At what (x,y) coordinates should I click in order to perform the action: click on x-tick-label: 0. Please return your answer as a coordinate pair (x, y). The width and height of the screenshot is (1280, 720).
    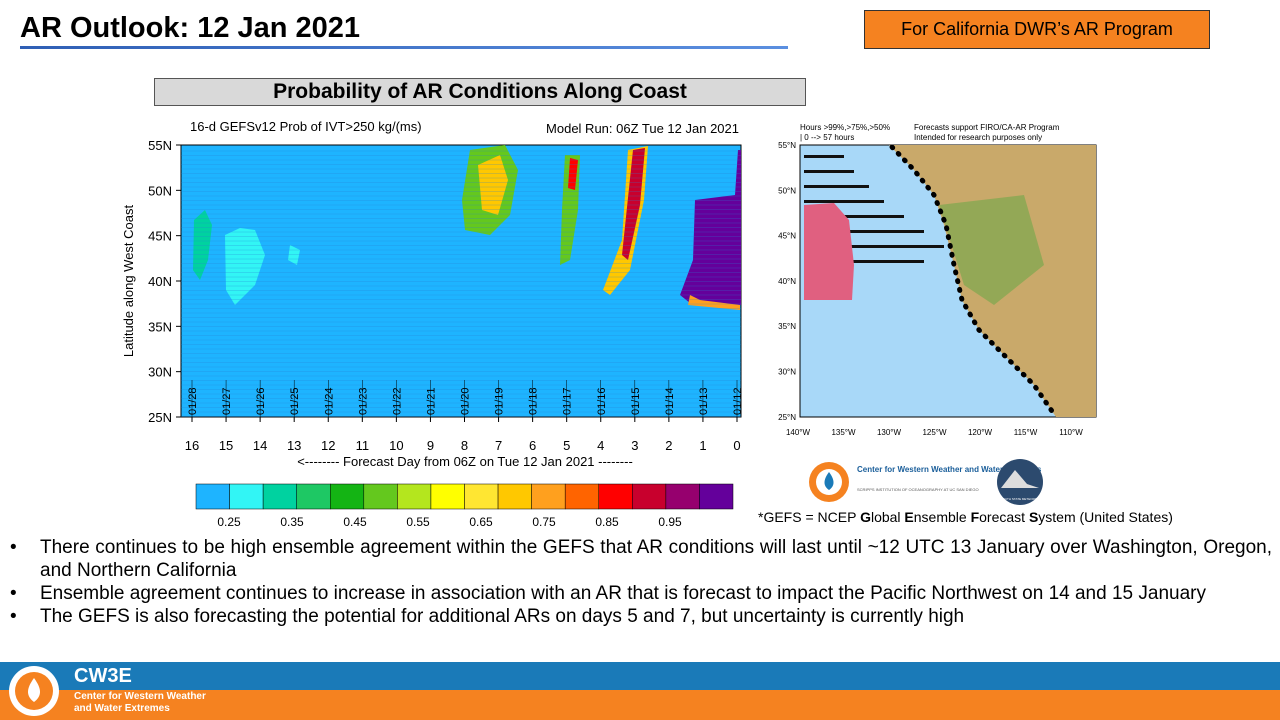
    Looking at the image, I should click on (736, 445).